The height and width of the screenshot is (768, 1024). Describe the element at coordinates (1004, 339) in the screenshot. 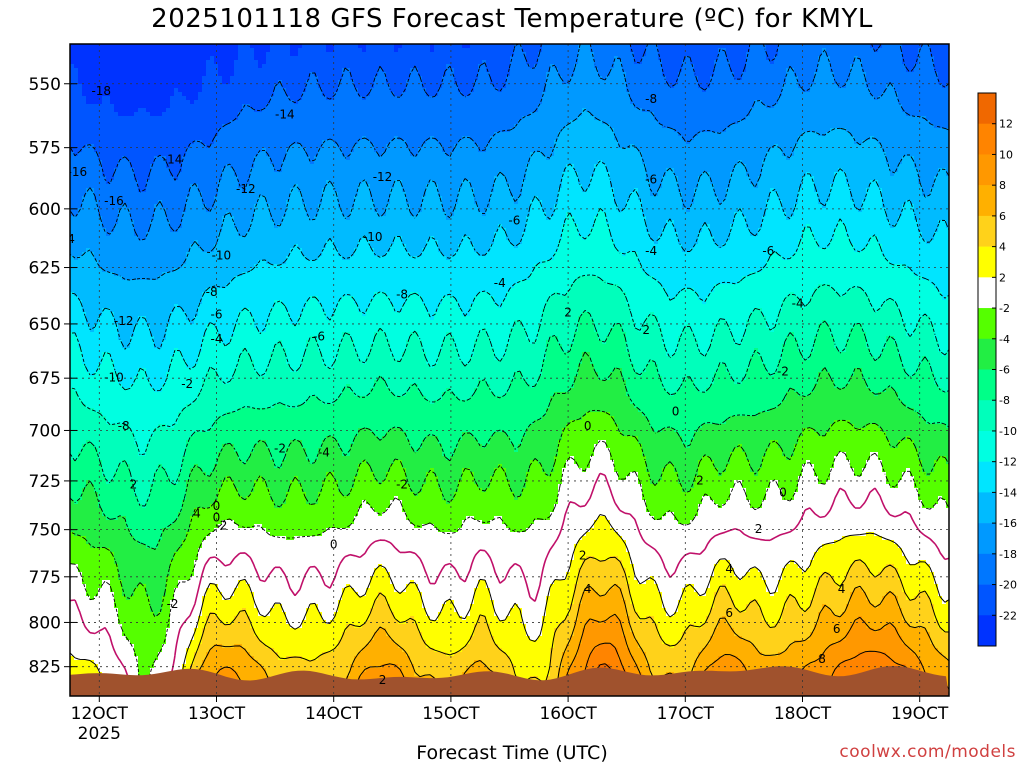

I see `colorbar-label: -4` at that location.